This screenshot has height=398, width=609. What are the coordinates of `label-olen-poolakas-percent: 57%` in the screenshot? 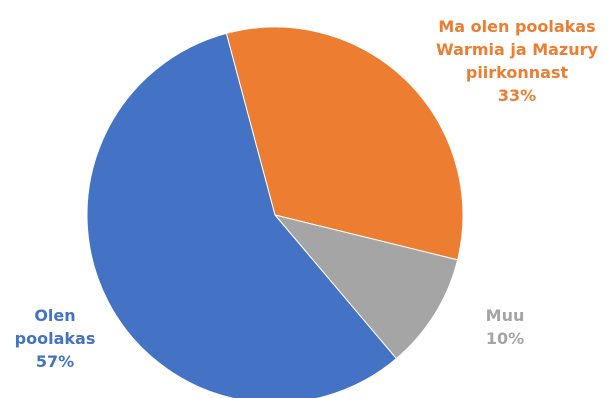 It's located at (55, 361).